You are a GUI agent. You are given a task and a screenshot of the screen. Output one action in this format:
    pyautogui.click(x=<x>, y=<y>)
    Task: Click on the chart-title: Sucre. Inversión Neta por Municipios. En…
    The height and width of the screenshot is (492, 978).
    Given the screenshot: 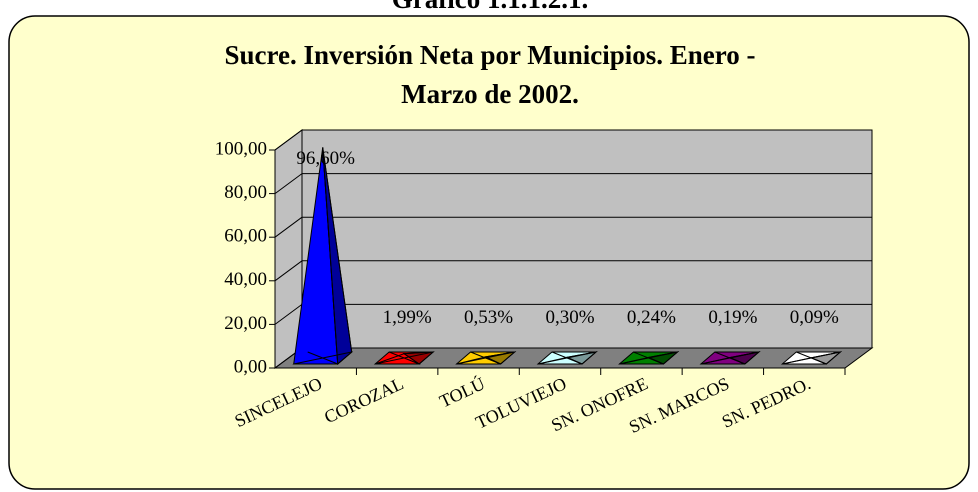 What is the action you would take?
    pyautogui.click(x=489, y=55)
    